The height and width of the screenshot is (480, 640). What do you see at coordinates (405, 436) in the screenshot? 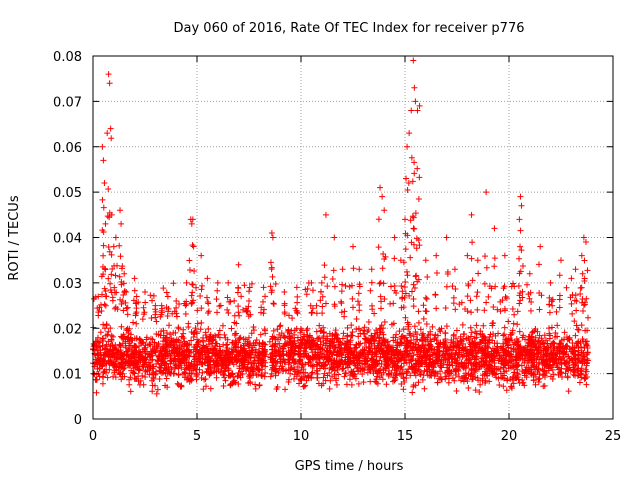
I see `x-tick-label: 15` at bounding box center [405, 436].